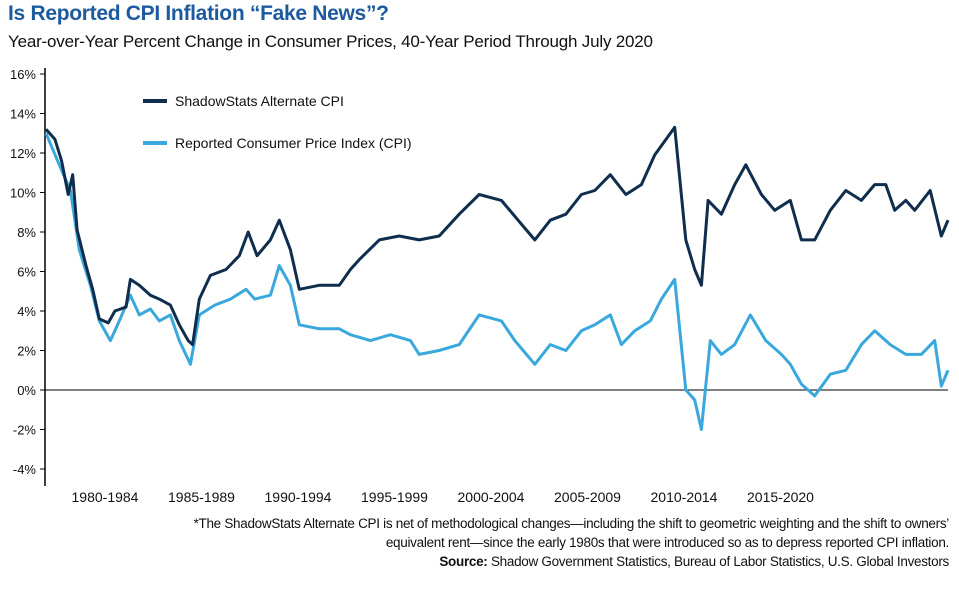 This screenshot has width=959, height=595. Describe the element at coordinates (491, 497) in the screenshot. I see `x-tick-label: 2000-2004` at that location.